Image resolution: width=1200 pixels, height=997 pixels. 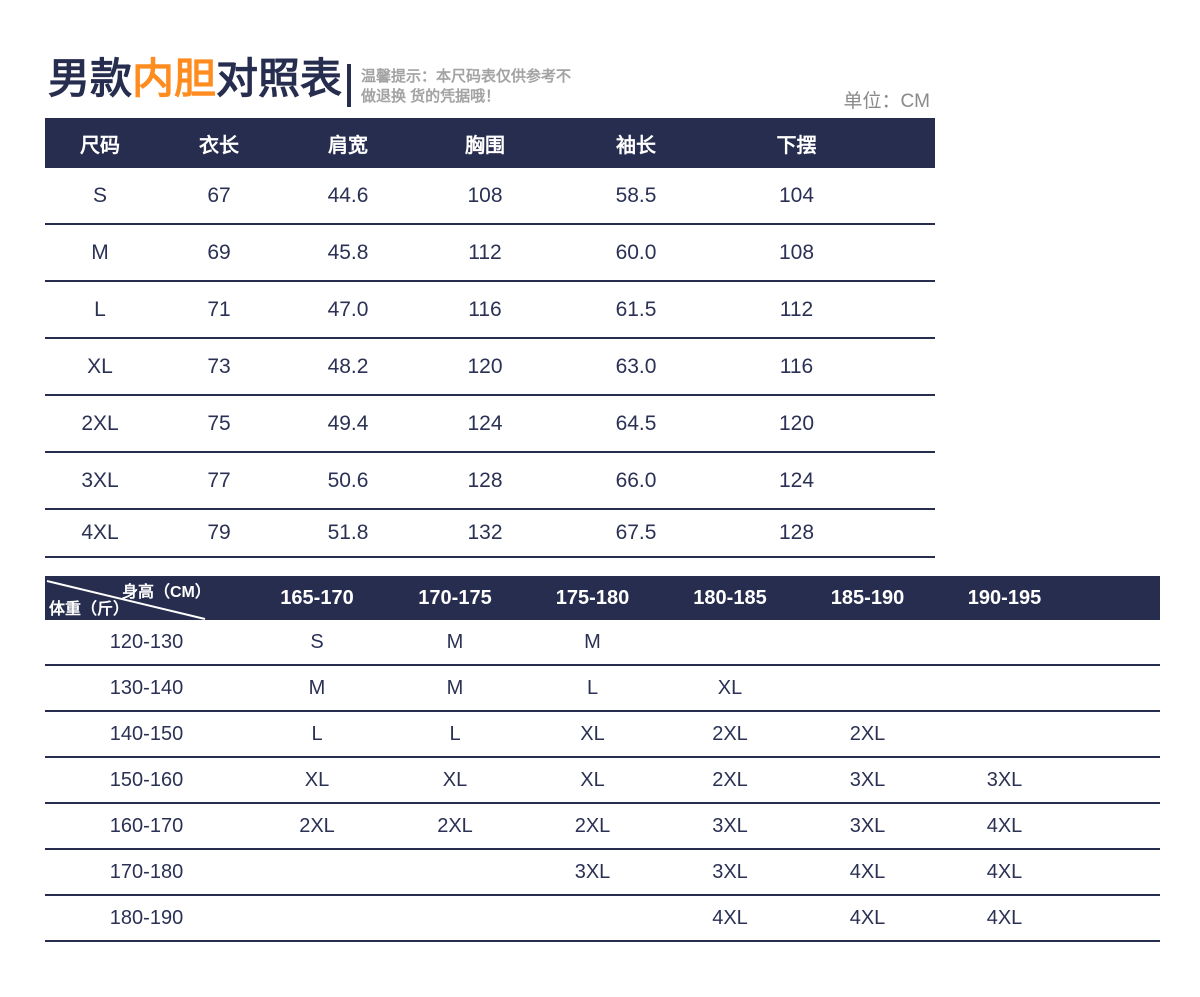 I want to click on size-table-cell: 77, so click(x=219, y=481).